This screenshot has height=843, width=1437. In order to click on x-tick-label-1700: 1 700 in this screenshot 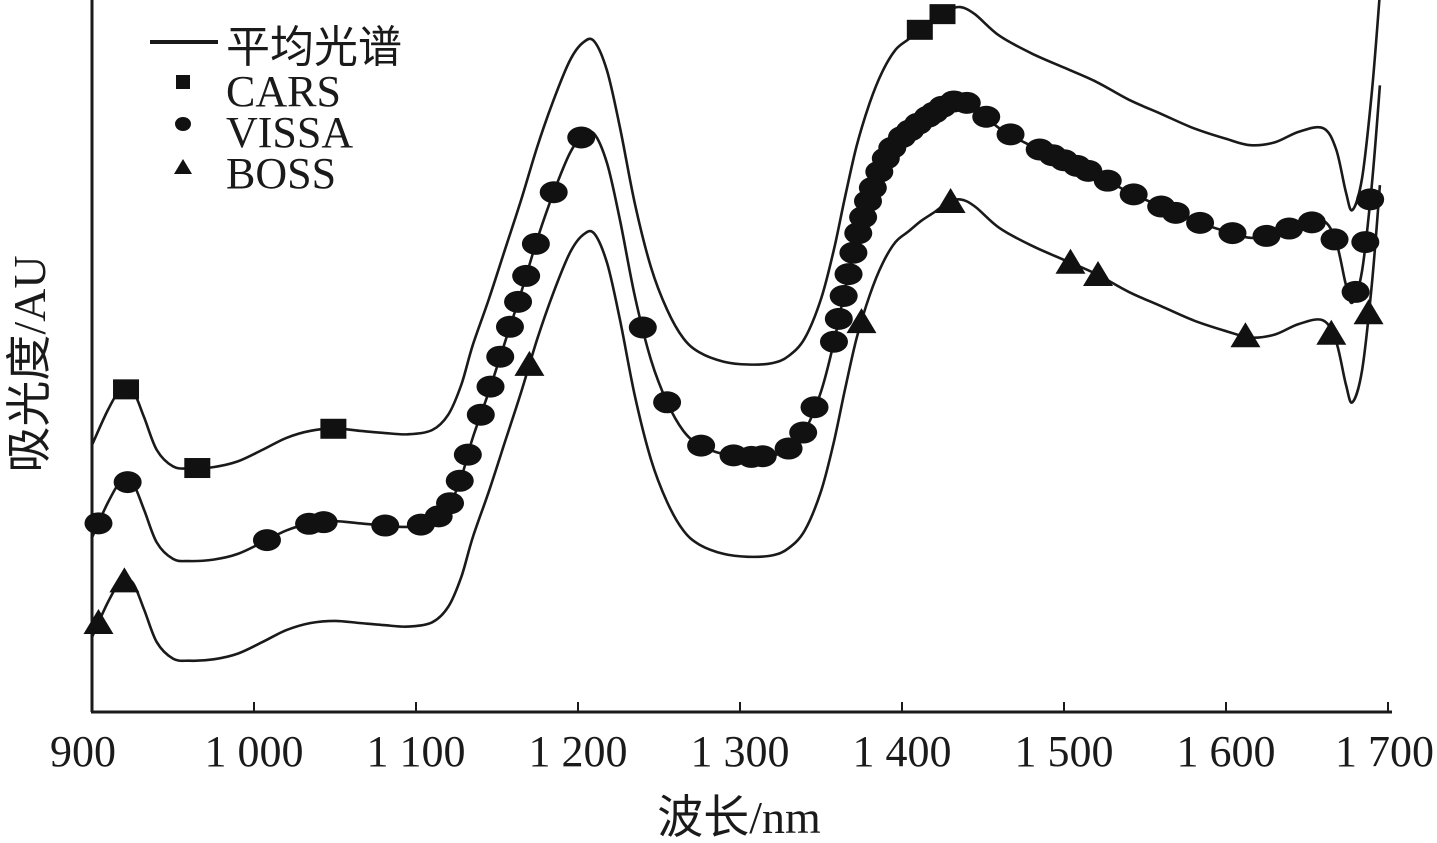, I will do `click(1384, 751)`.